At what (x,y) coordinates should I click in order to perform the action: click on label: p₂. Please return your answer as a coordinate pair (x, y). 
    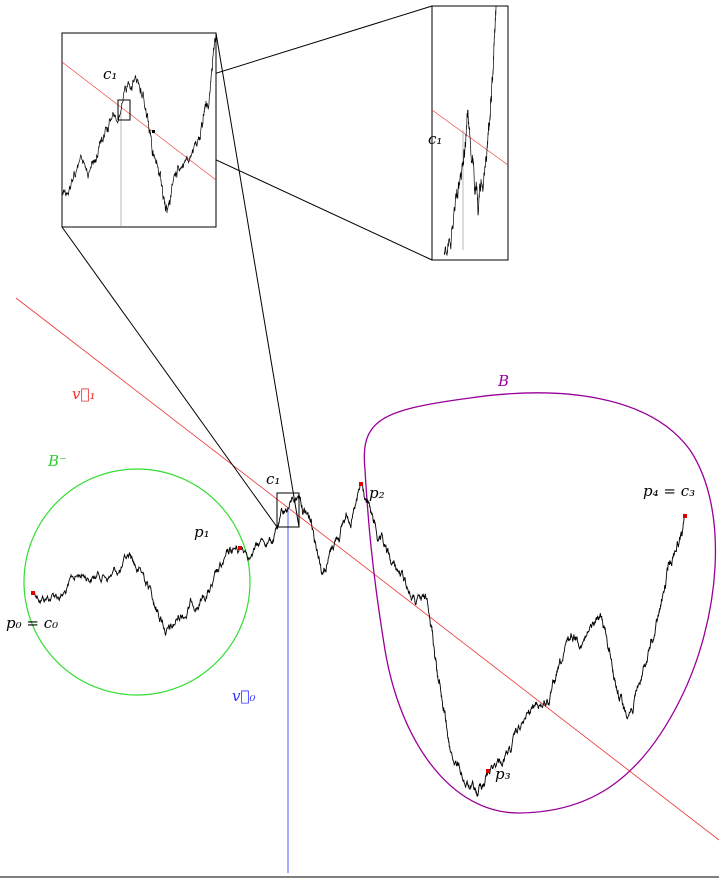
    Looking at the image, I should click on (377, 493).